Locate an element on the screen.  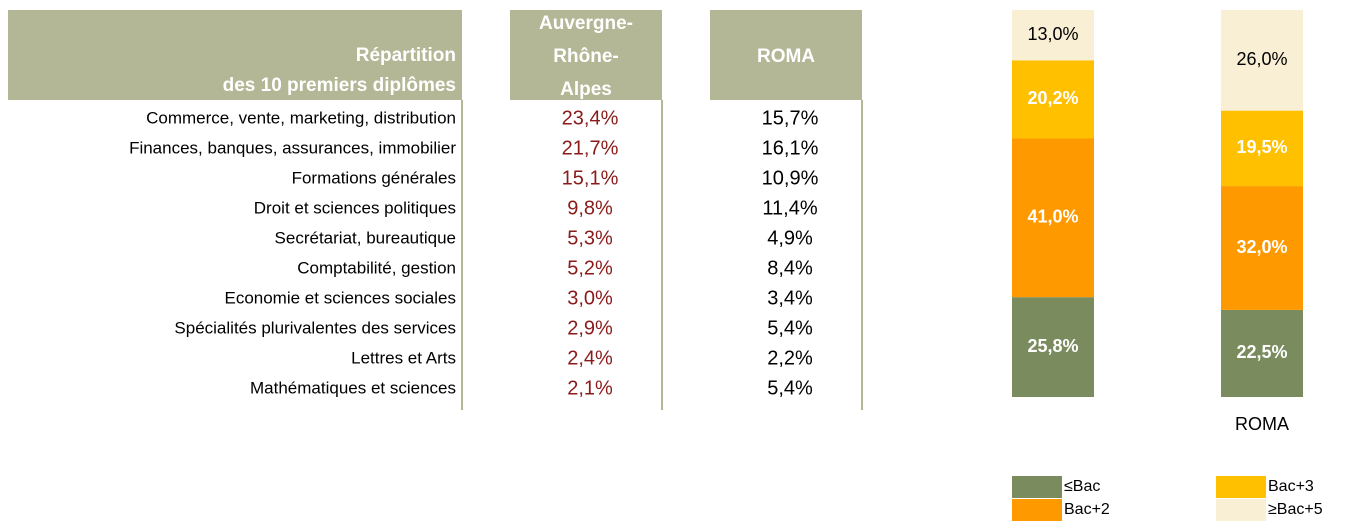
row-label: Spécialités plurivalentes des services is located at coordinates (315, 327).